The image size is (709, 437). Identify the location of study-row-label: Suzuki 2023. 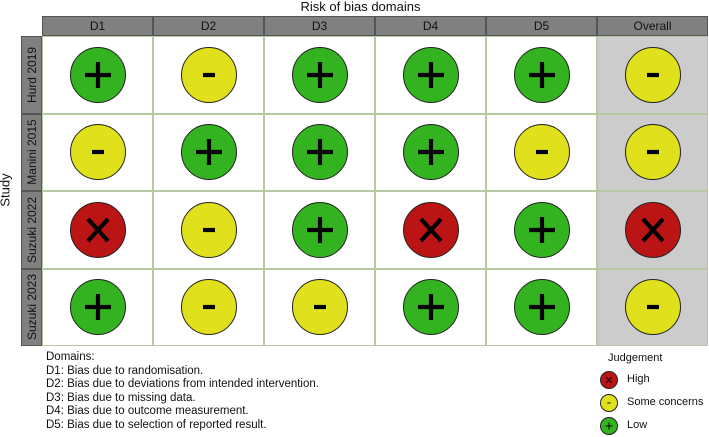
(31, 307).